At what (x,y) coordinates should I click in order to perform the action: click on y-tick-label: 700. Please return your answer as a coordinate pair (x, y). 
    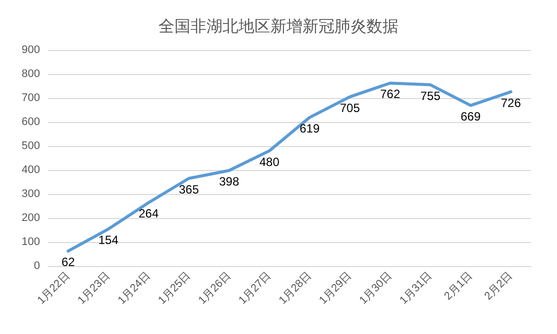
    Looking at the image, I should click on (31, 98).